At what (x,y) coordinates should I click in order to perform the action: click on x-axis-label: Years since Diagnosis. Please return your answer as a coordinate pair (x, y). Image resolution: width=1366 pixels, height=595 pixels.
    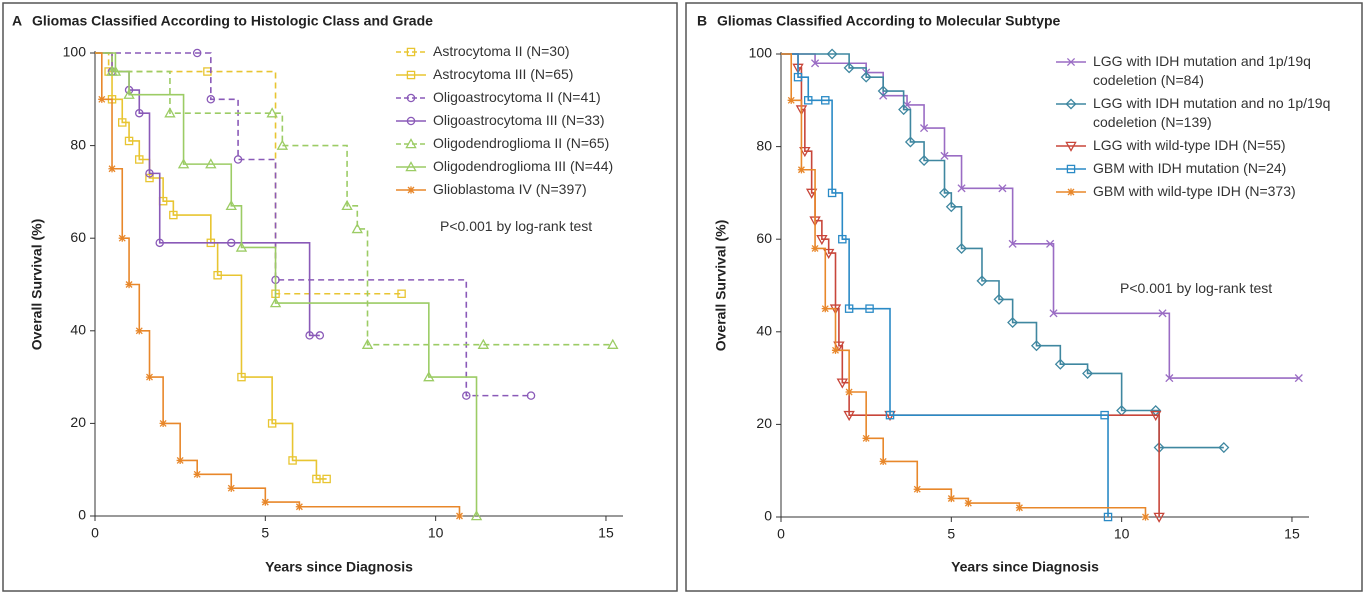
    Looking at the image, I should click on (1025, 567).